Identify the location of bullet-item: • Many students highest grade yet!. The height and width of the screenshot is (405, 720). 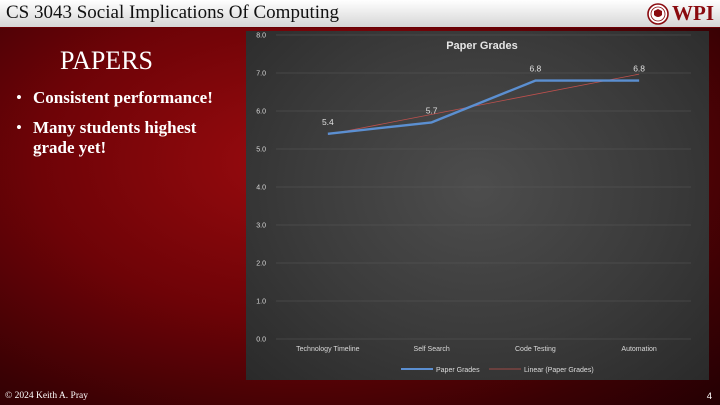
(126, 138).